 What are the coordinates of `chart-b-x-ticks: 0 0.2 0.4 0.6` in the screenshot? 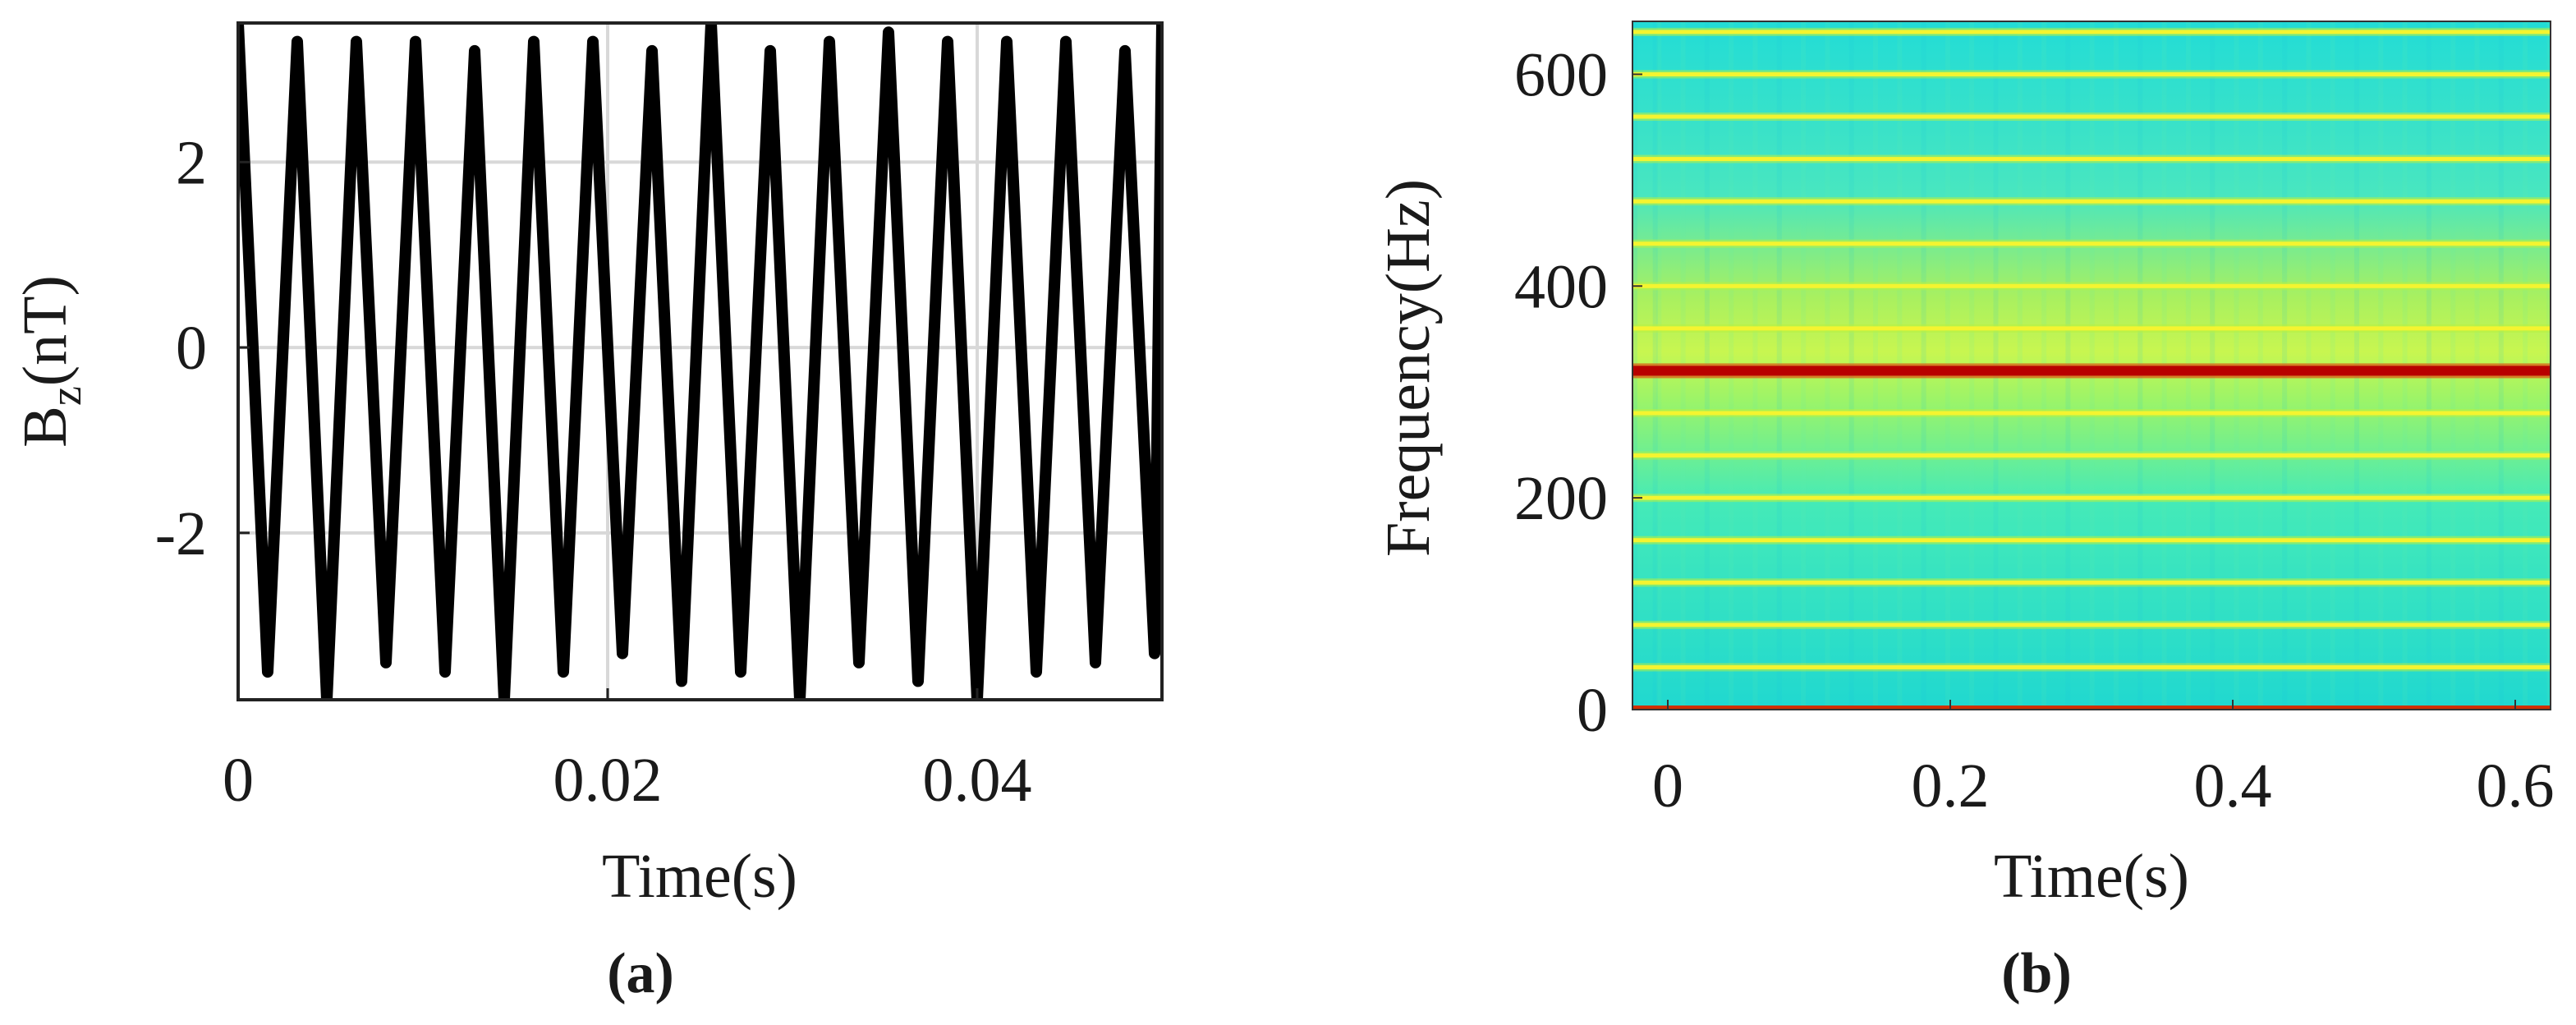 It's located at (2103, 760).